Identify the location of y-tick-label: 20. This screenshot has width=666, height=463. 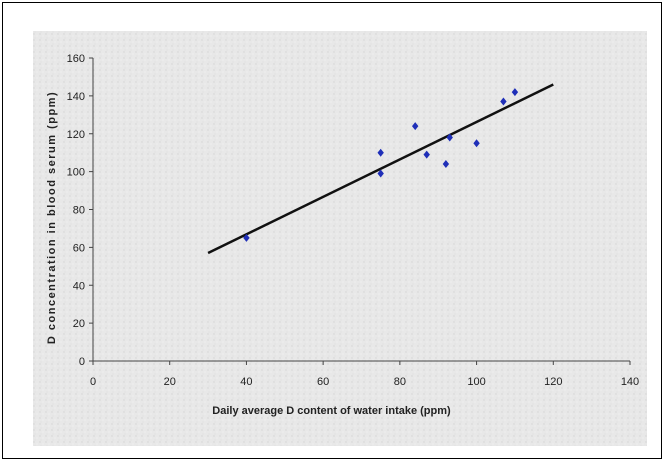
(79, 324).